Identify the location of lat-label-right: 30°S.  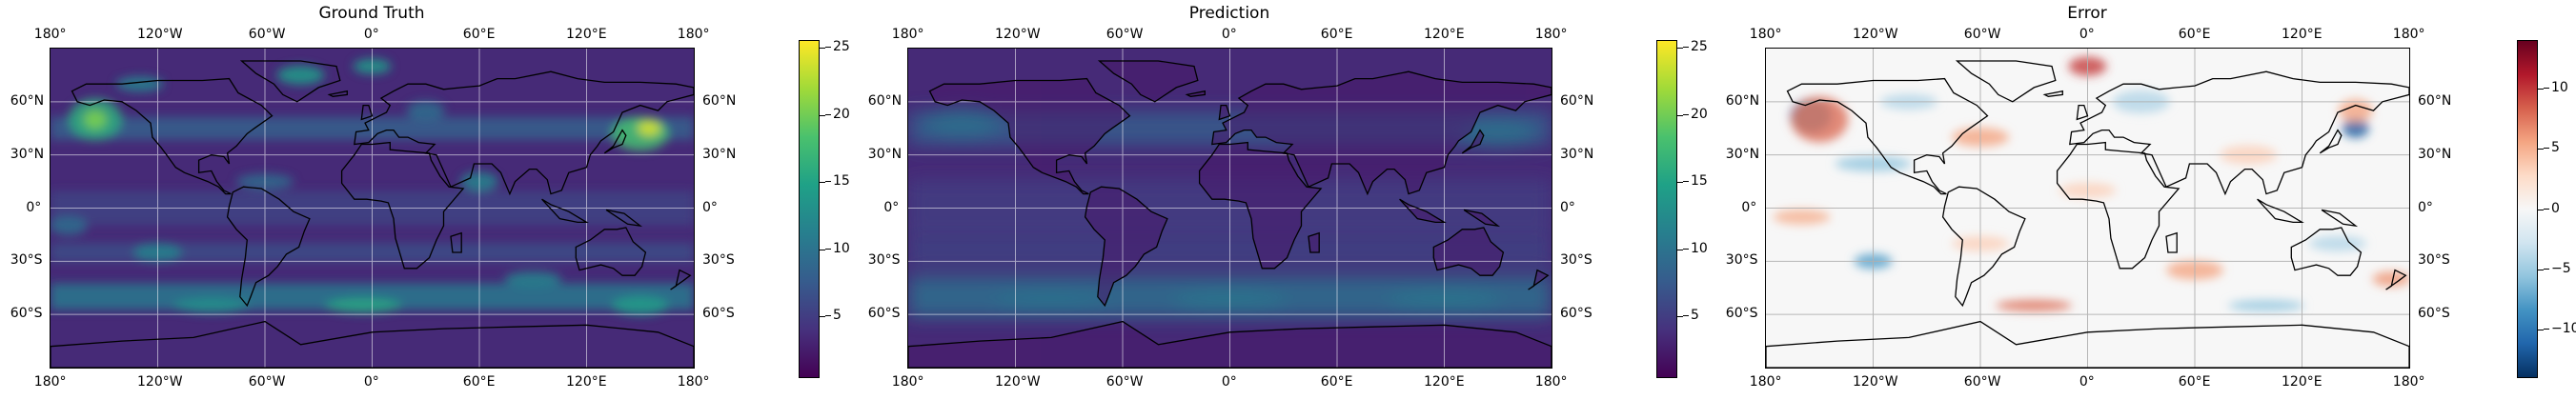
(718, 260).